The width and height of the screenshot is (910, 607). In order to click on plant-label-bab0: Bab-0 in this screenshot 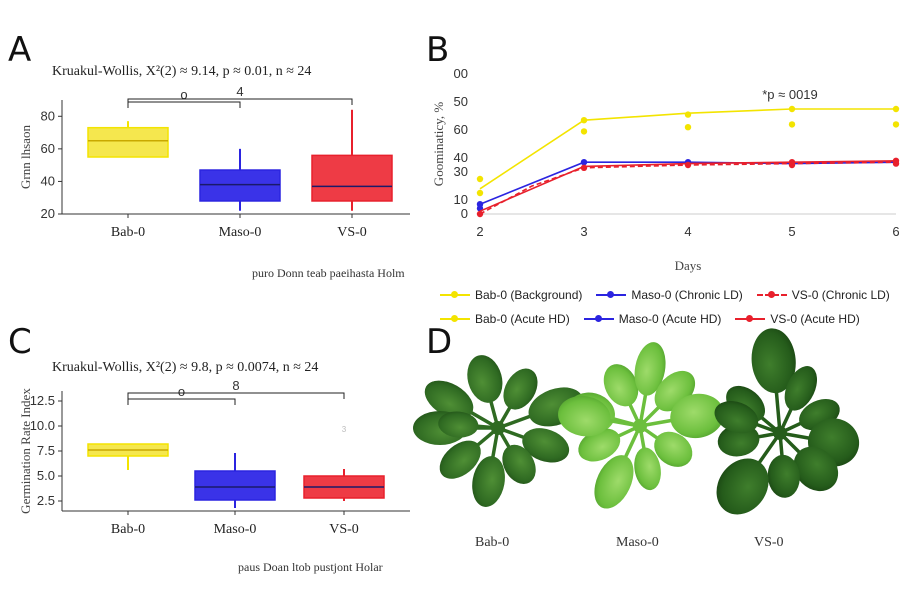, I will do `click(492, 542)`.